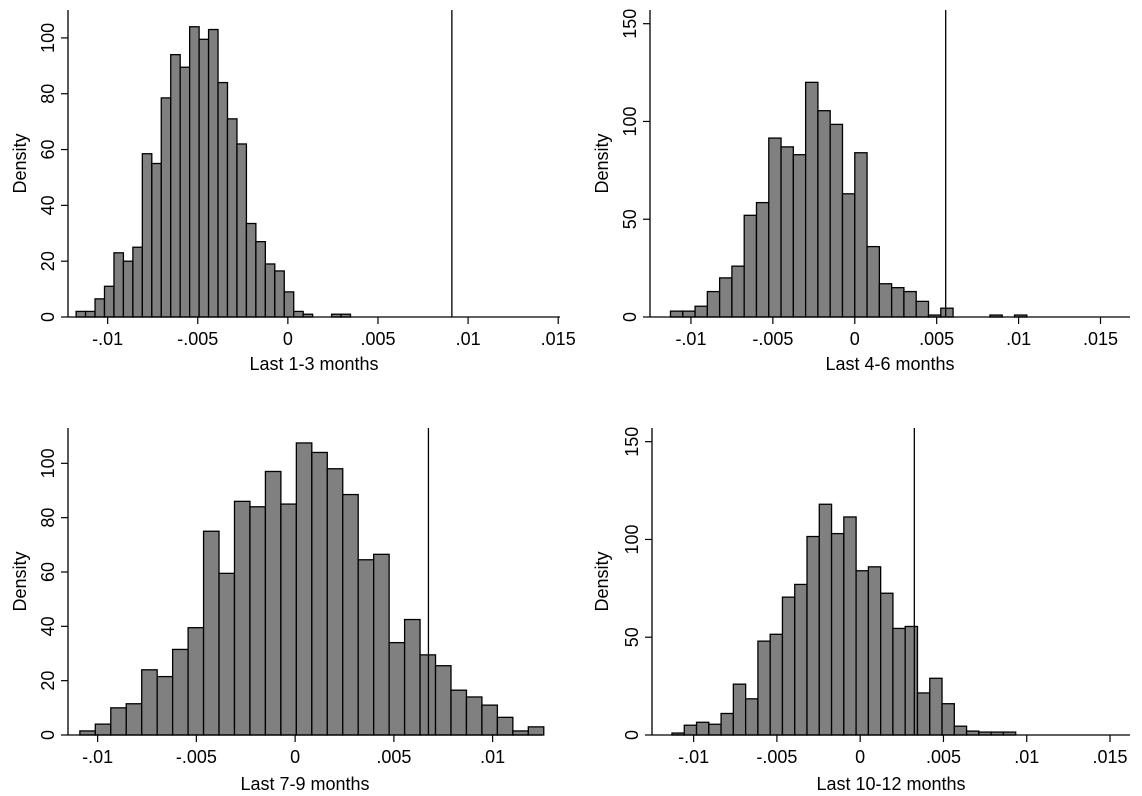 The height and width of the screenshot is (796, 1142). What do you see at coordinates (889, 364) in the screenshot?
I see `x-axis-title: Last 4-6 months` at bounding box center [889, 364].